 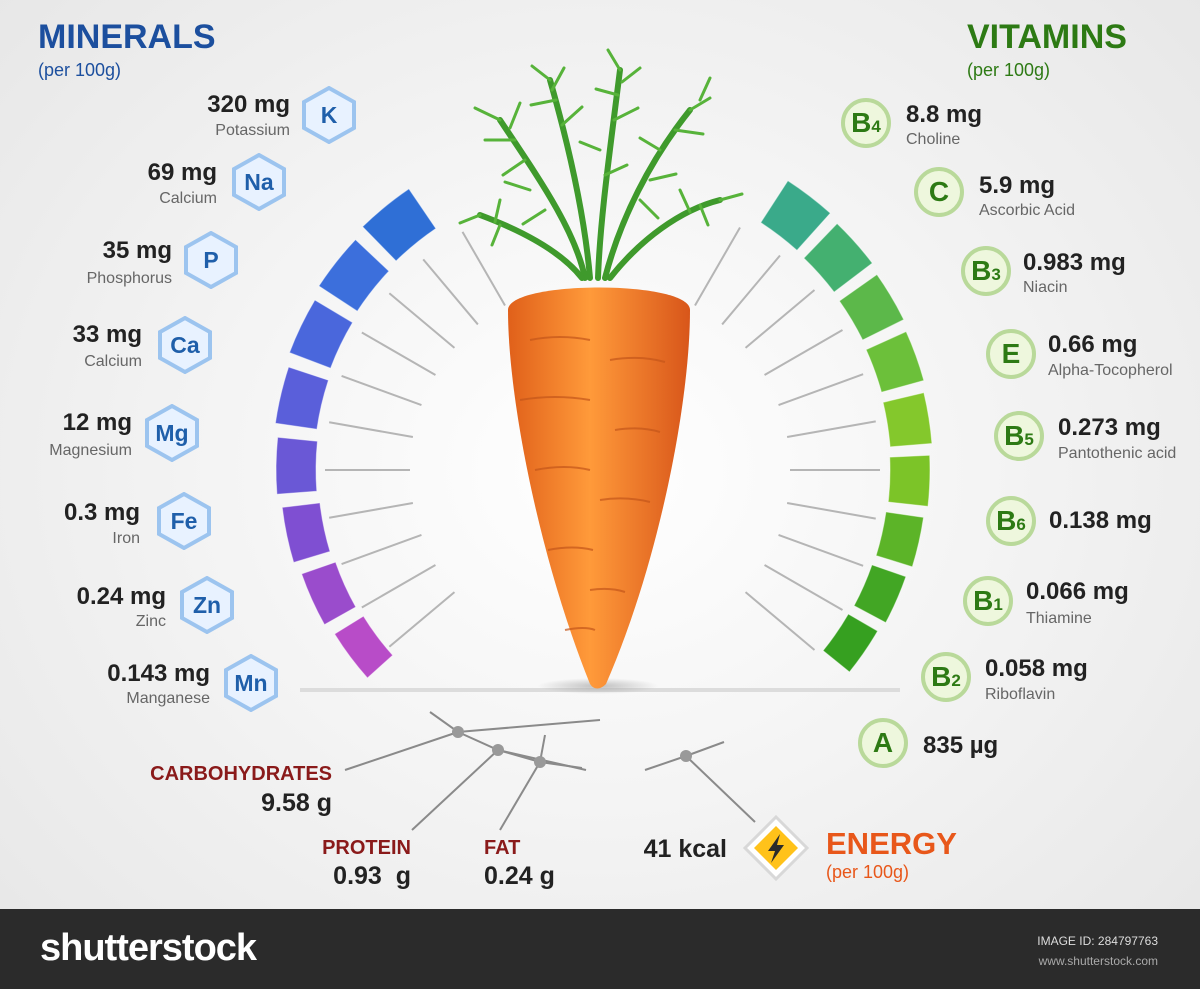 What do you see at coordinates (101, 512) in the screenshot?
I see `mineral-amount: 0.3 mg` at bounding box center [101, 512].